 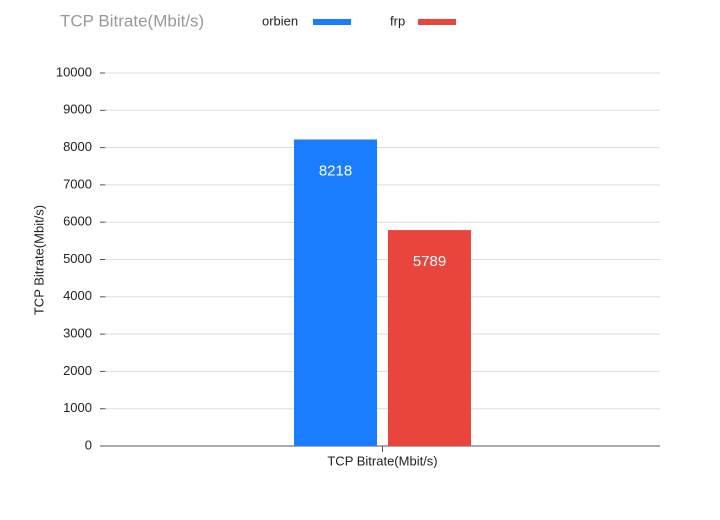 What do you see at coordinates (77, 109) in the screenshot?
I see `y-tick-label: 9000` at bounding box center [77, 109].